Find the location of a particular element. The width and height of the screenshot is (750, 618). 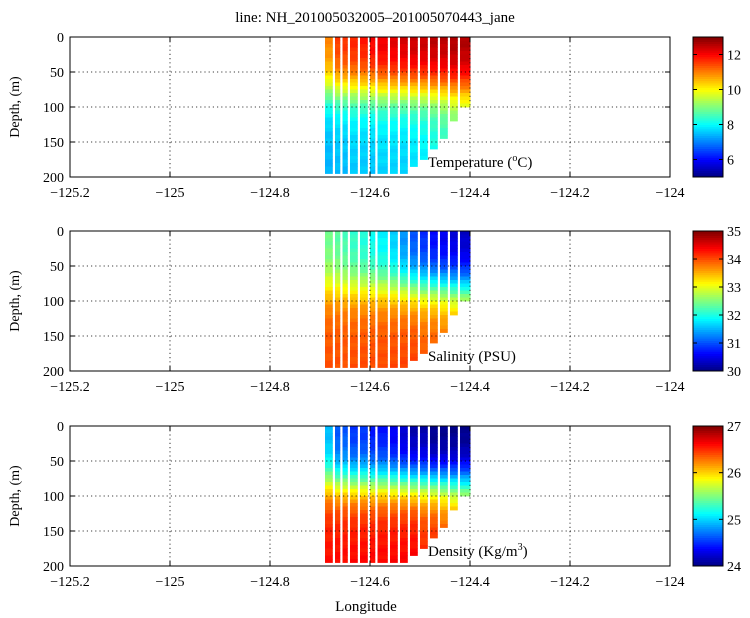

figure-title: line: NH_201005032005–201005070443_jane is located at coordinates (375, 18).